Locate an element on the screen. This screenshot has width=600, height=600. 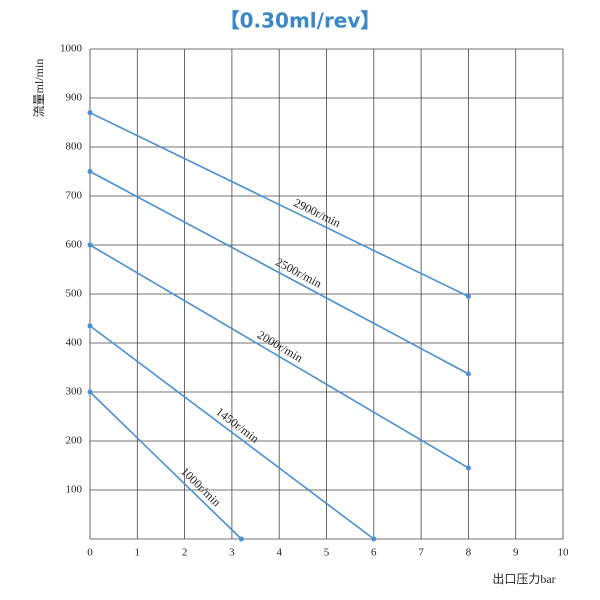
series-line is located at coordinates (165, 465).